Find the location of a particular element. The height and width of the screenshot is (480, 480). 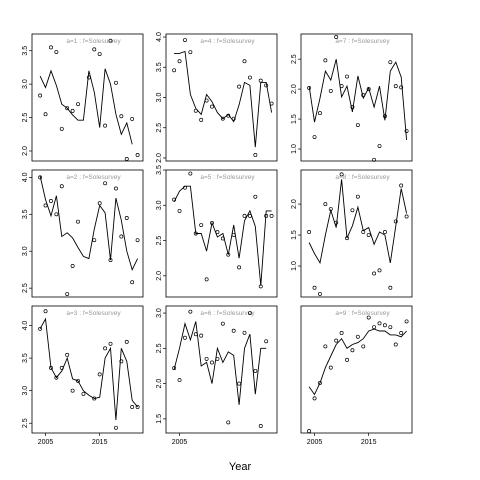

panel-title: a=3 : f=Solesurvey is located at coordinates (93, 313).